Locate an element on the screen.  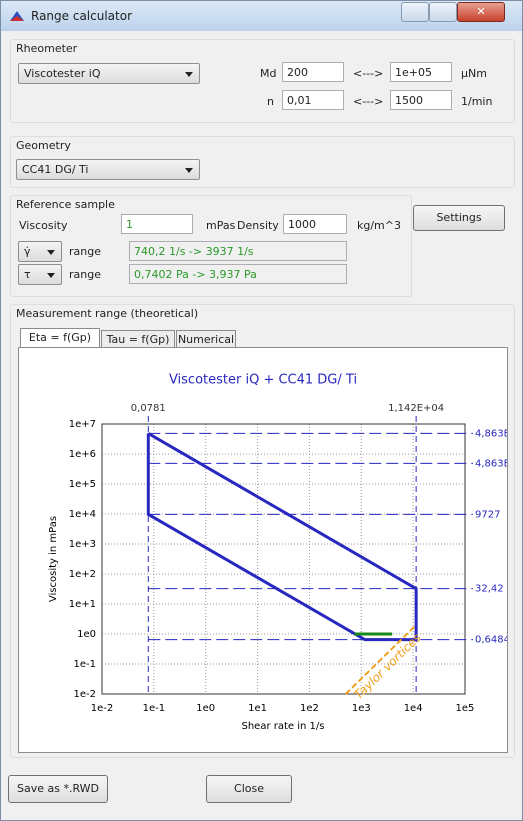
y-tick-label: 1e+2 is located at coordinates (82, 574).